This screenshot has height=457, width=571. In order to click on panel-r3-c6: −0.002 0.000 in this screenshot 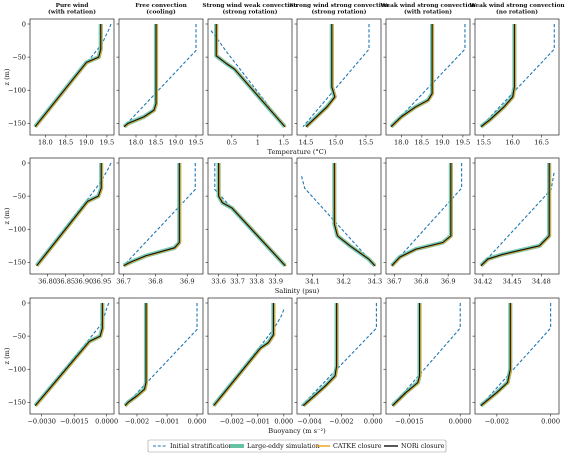, I will do `click(516, 361)`.